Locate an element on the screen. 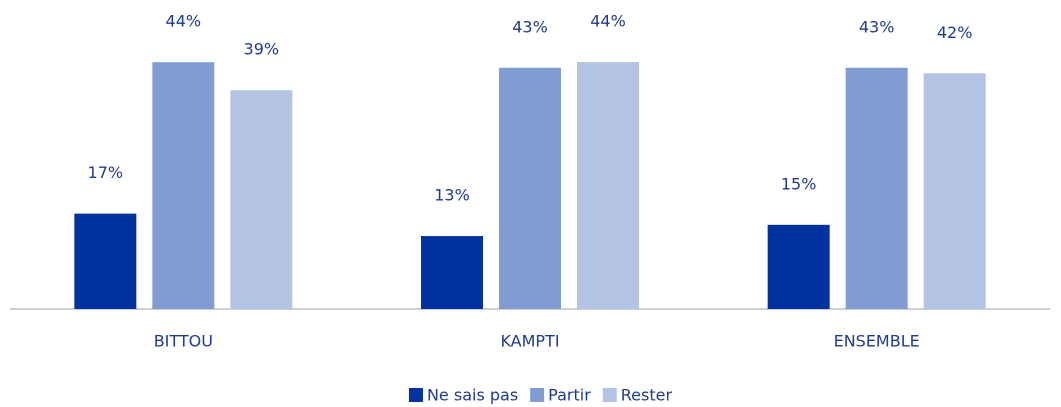 Image resolution: width=1061 pixels, height=407 pixels. value-label: 15% is located at coordinates (799, 183).